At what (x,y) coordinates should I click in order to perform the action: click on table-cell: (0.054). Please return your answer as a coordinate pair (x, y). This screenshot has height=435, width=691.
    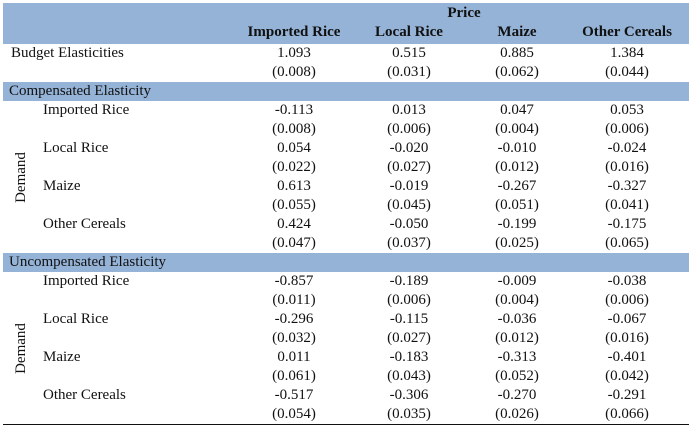
    Looking at the image, I should click on (294, 414).